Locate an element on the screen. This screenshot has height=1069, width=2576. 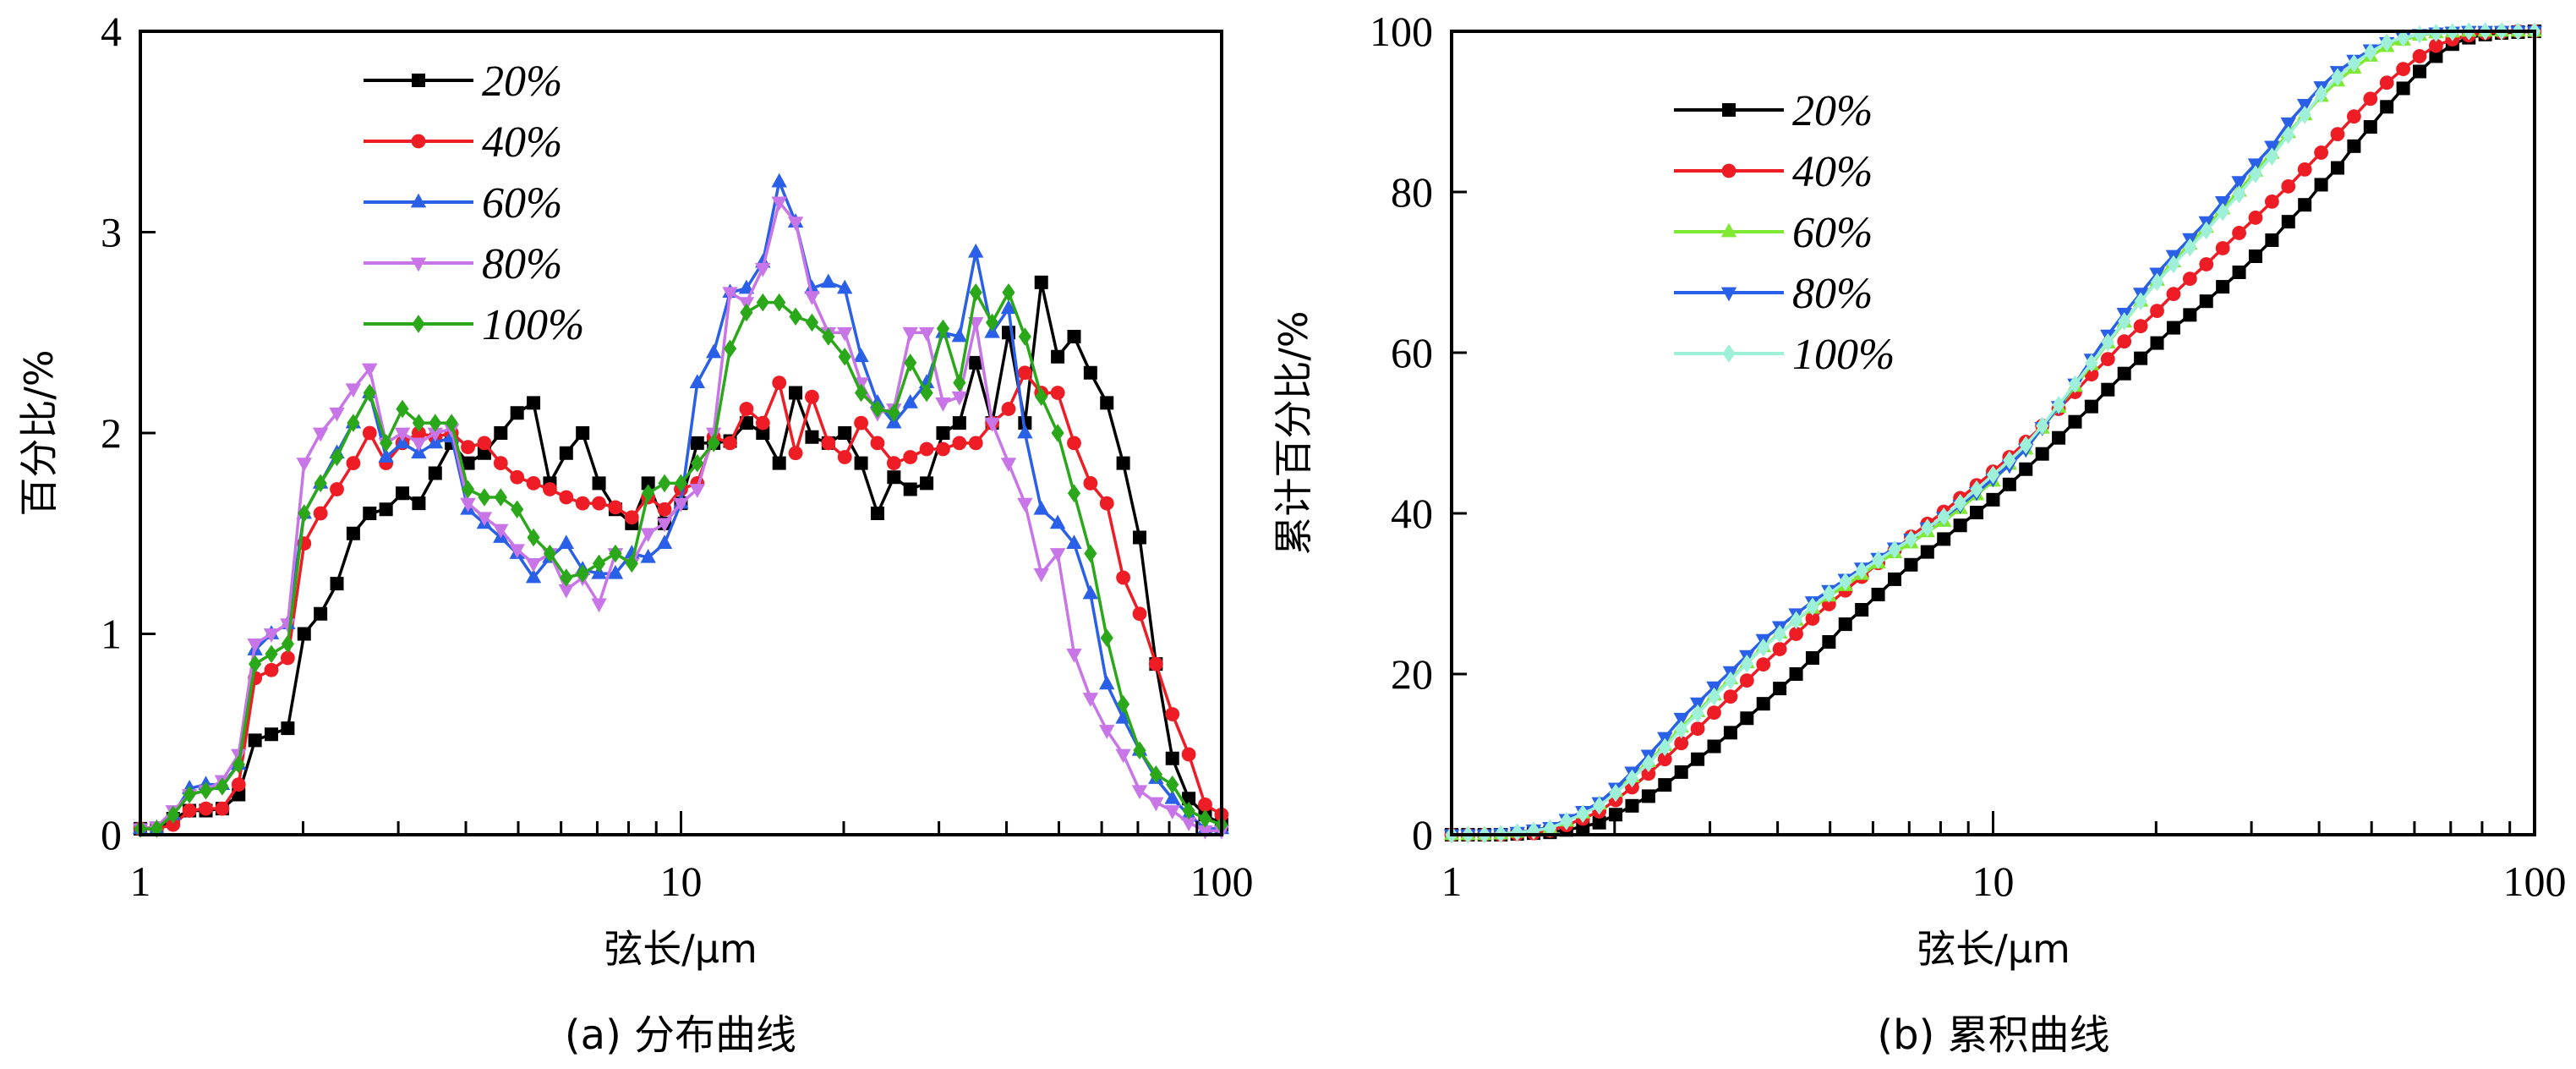
legend-label: 40% is located at coordinates (1832, 172).